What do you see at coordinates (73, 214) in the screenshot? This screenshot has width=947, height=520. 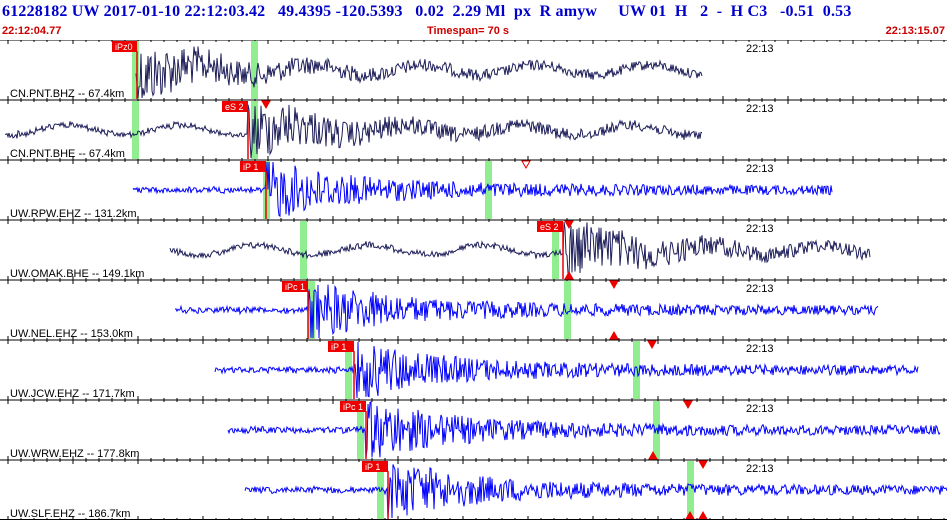 I see `station-label: UW.RPW.EHZ -- 131.2km` at bounding box center [73, 214].